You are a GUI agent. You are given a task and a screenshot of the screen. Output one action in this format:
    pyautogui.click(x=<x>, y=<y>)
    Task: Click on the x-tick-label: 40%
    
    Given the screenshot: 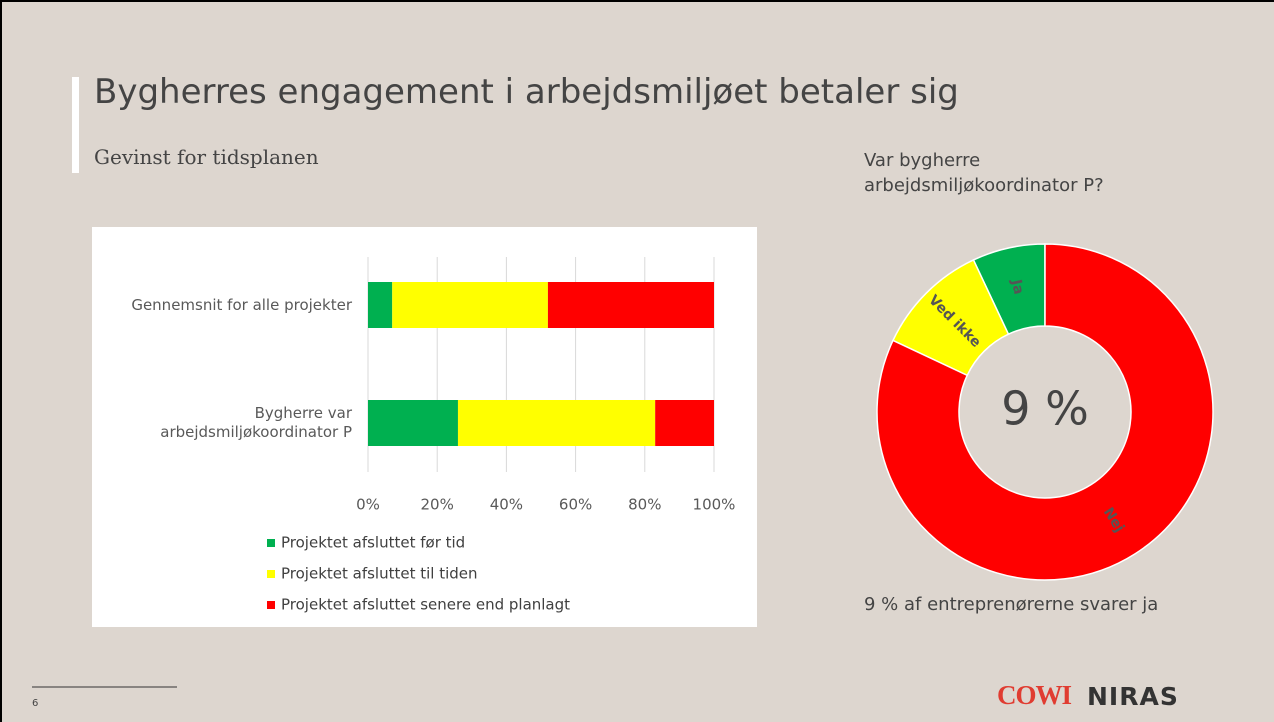 What is the action you would take?
    pyautogui.click(x=506, y=505)
    